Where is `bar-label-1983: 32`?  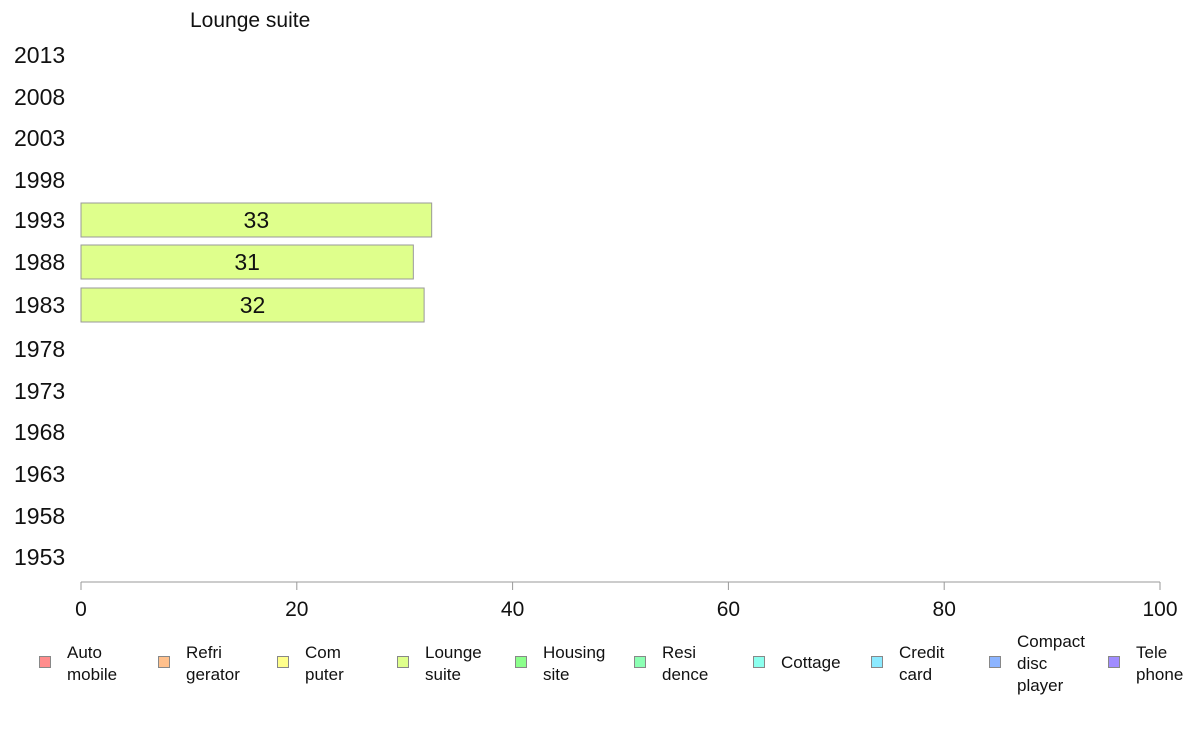
bar-label-1983: 32 is located at coordinates (253, 305).